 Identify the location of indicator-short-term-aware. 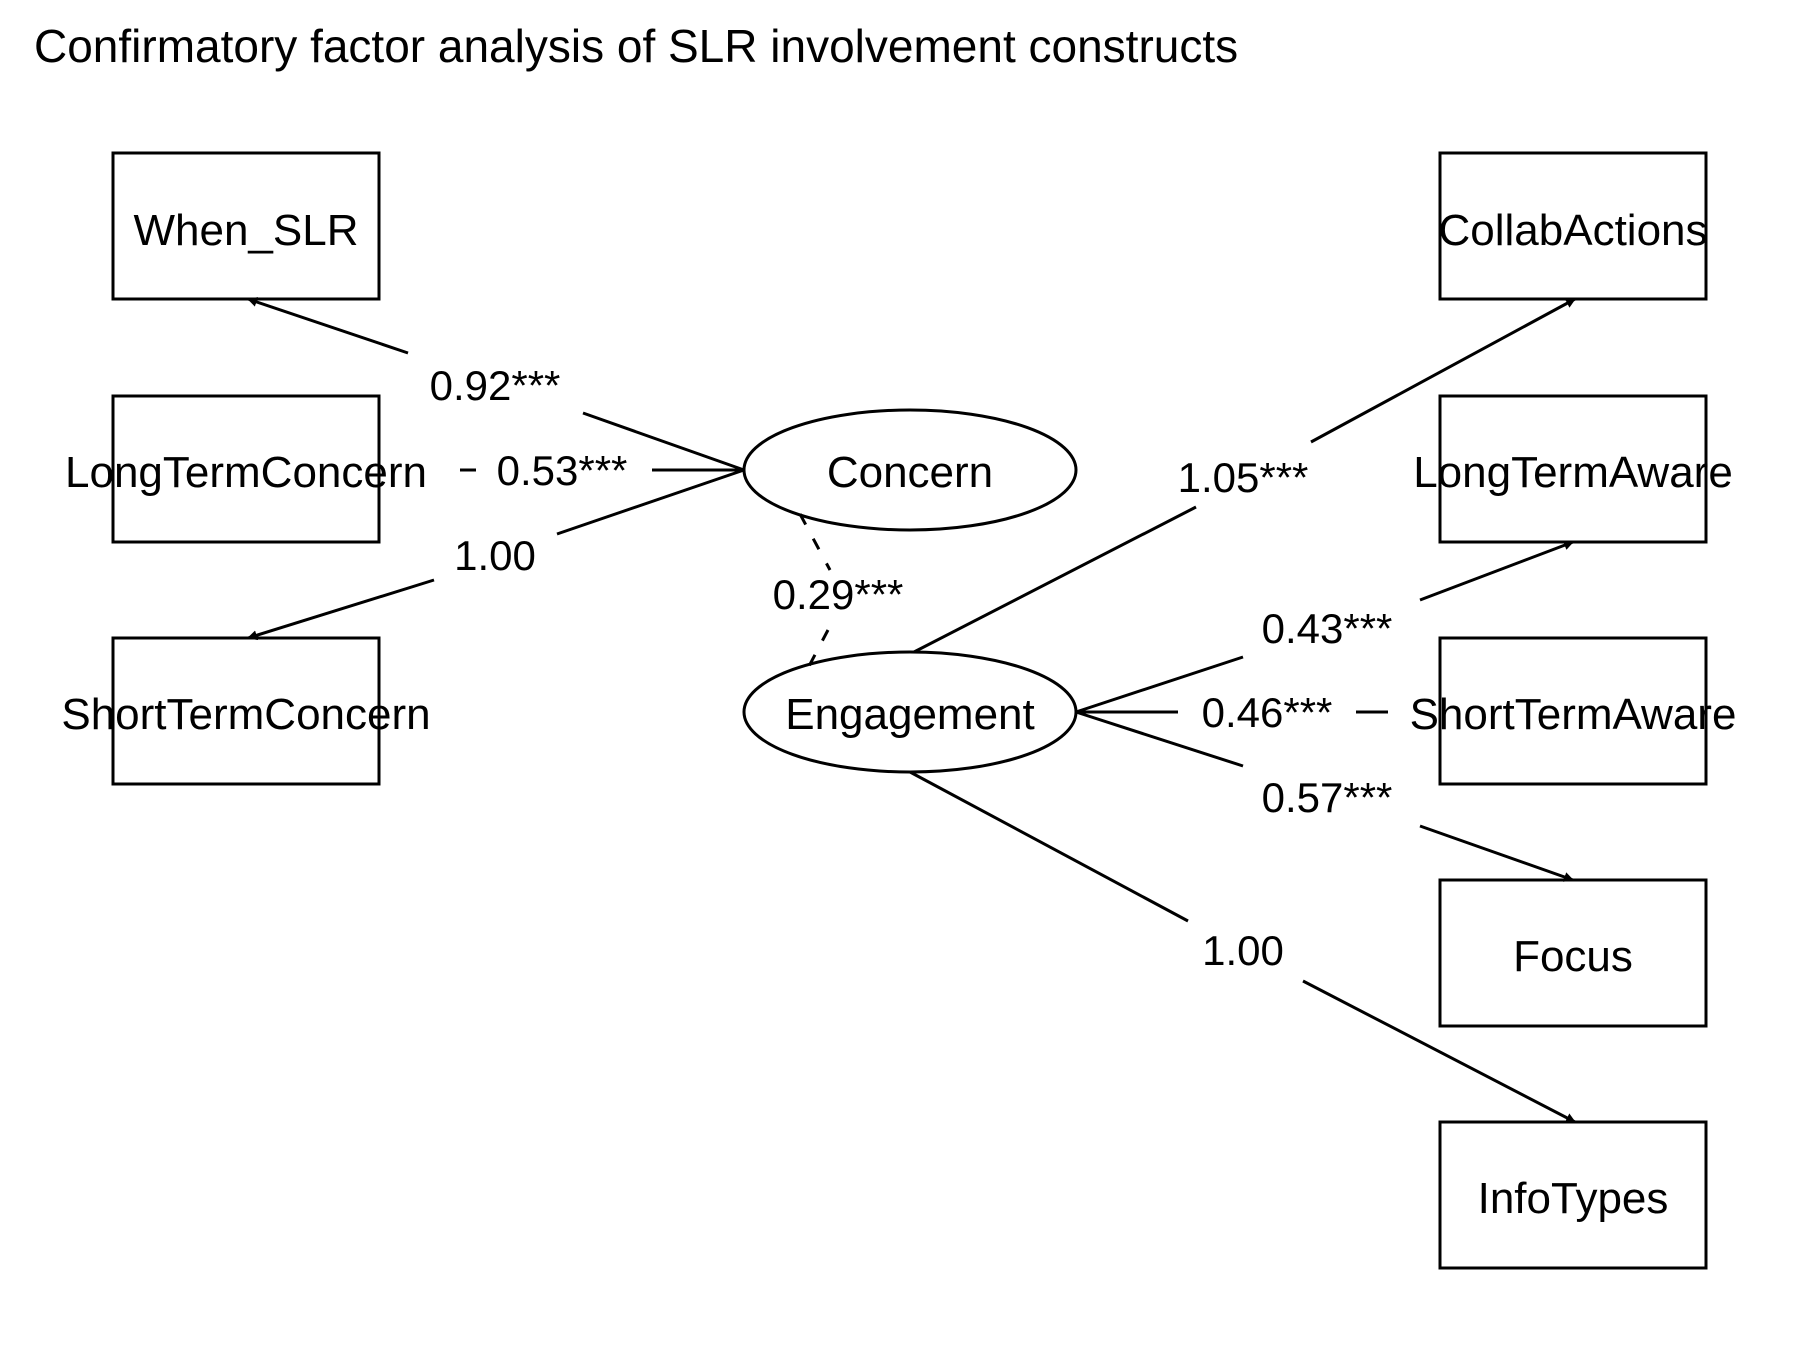
(1573, 711).